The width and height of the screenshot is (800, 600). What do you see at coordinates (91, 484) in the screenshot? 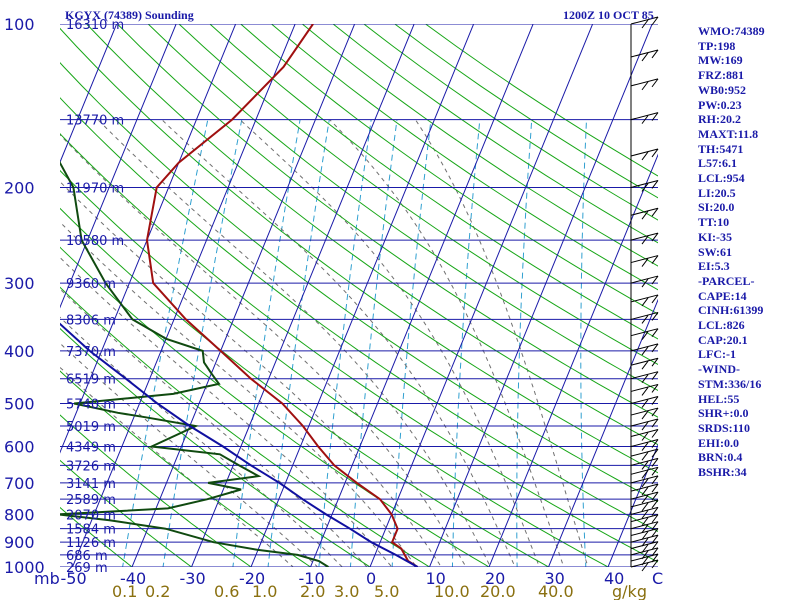
I see `height-label: 3141 m` at bounding box center [91, 484].